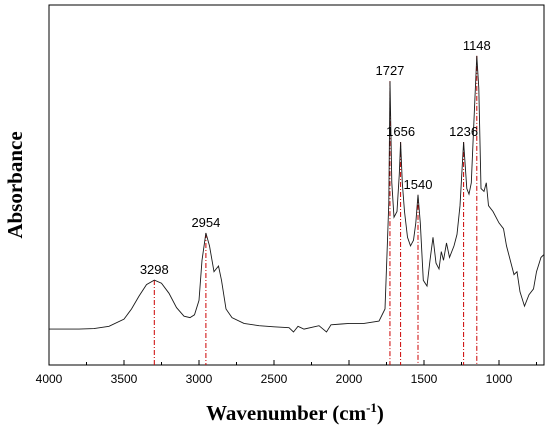 This screenshot has width=550, height=437. What do you see at coordinates (205, 222) in the screenshot?
I see `peak-label-2954: 2954` at bounding box center [205, 222].